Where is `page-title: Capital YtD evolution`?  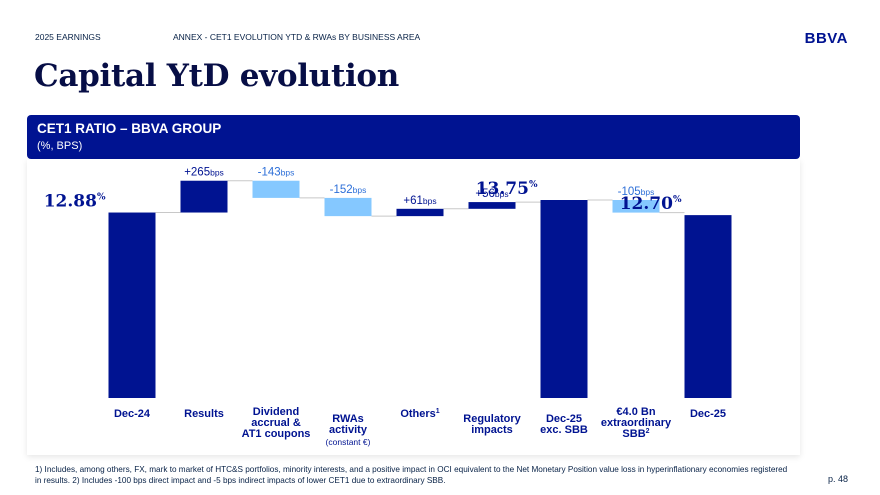
page-title: Capital YtD evolution is located at coordinates (217, 76).